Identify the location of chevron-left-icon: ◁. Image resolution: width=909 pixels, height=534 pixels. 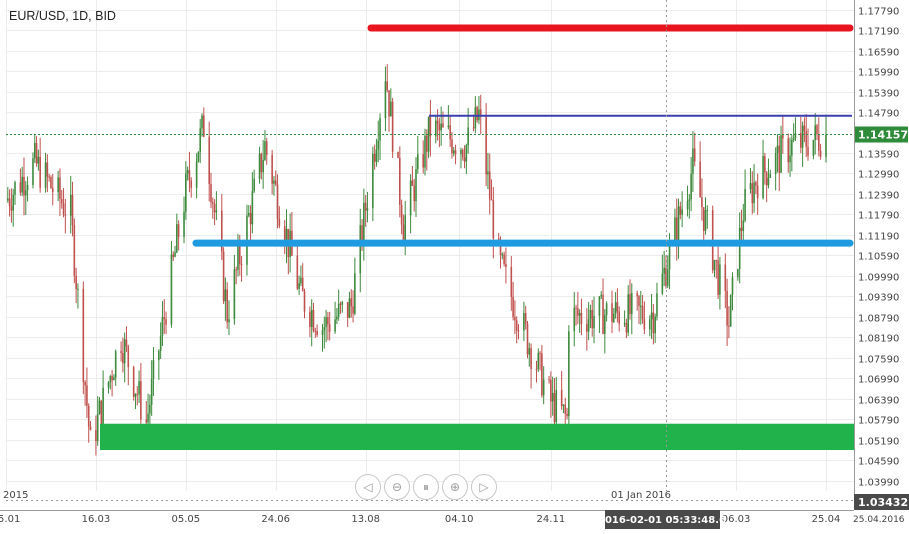
(368, 487).